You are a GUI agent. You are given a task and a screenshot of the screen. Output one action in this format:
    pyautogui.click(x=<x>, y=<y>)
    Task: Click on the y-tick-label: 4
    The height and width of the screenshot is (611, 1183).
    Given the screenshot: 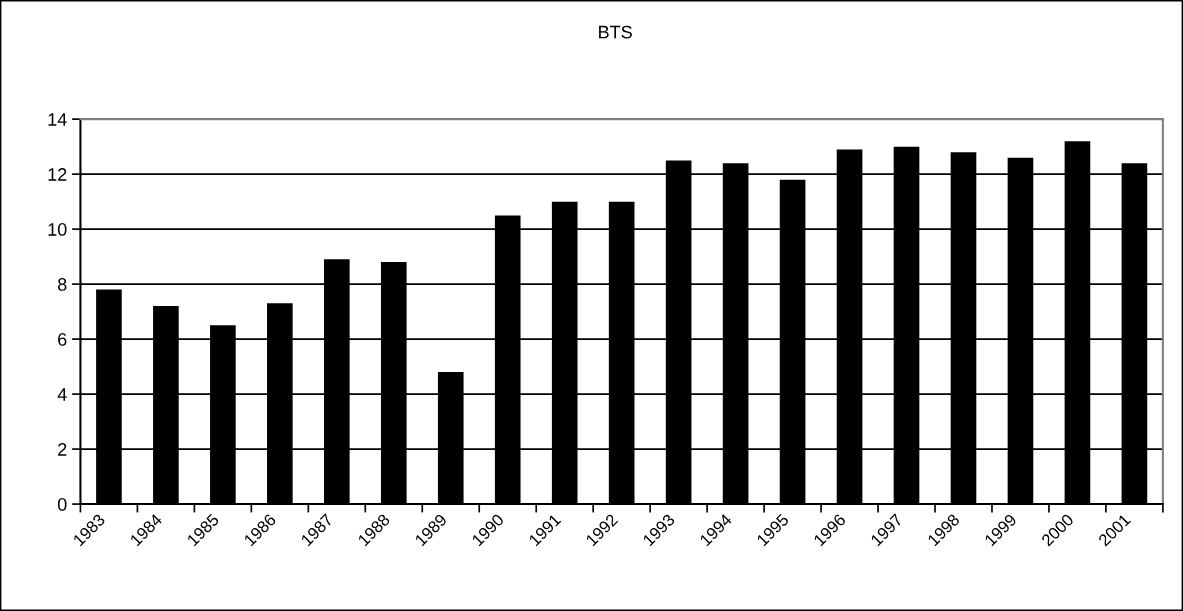 What is the action you would take?
    pyautogui.click(x=62, y=394)
    